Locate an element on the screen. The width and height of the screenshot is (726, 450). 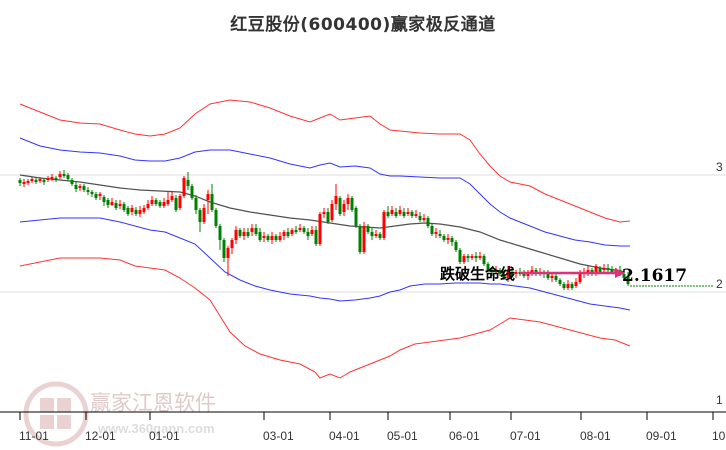
watermark-url: www.360gann.com is located at coordinates (156, 428).